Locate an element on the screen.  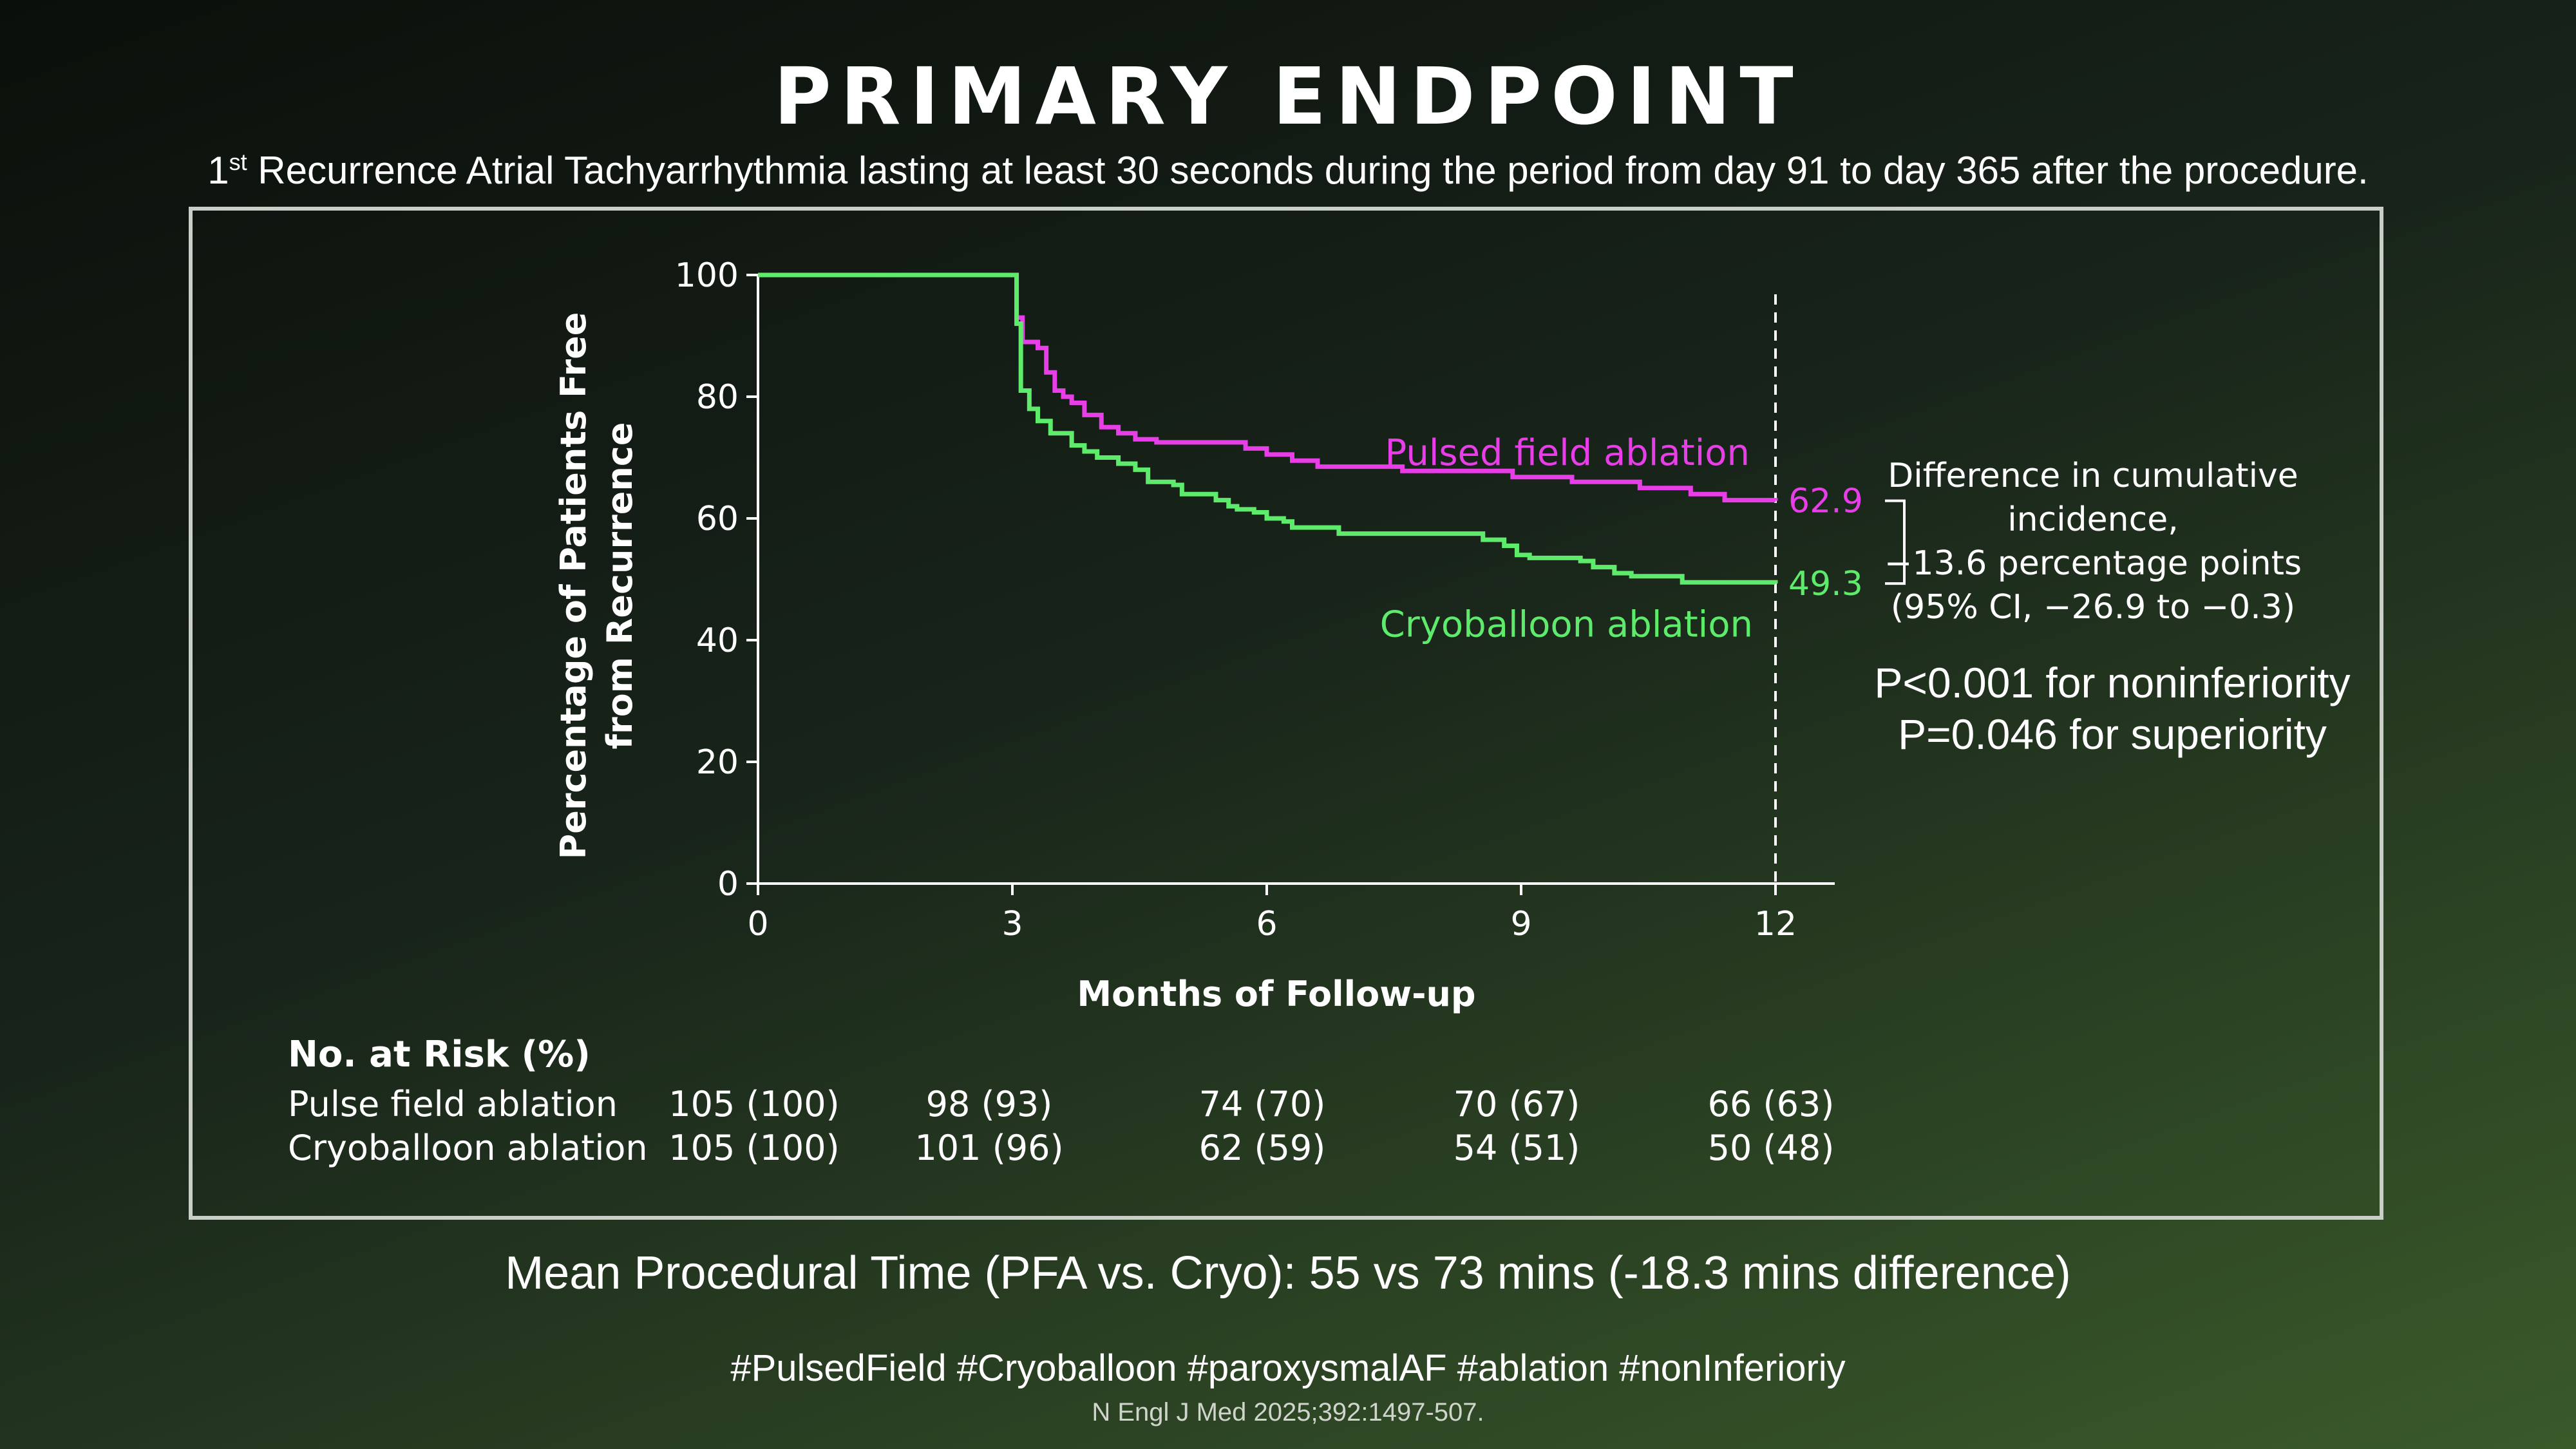
p-noninferiority: P<0.001 for noninferiority is located at coordinates (2112, 683).